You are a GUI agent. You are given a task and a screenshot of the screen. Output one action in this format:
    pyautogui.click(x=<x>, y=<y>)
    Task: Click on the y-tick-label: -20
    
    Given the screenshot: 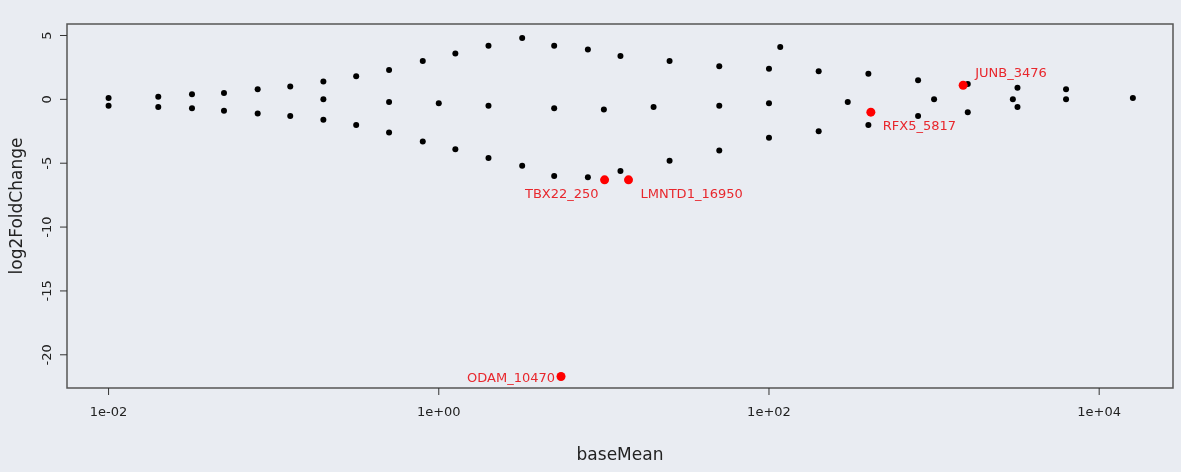 What is the action you would take?
    pyautogui.click(x=46, y=355)
    